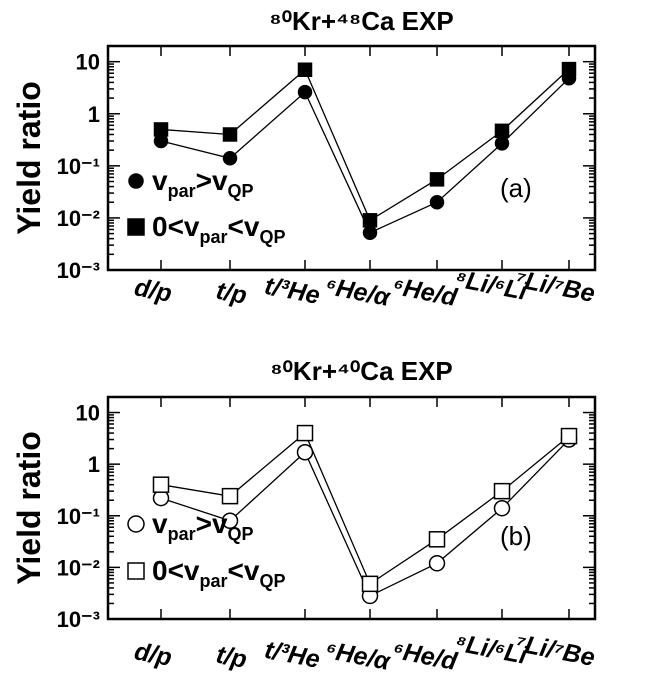  I want to click on panel-label: (b), so click(516, 536).